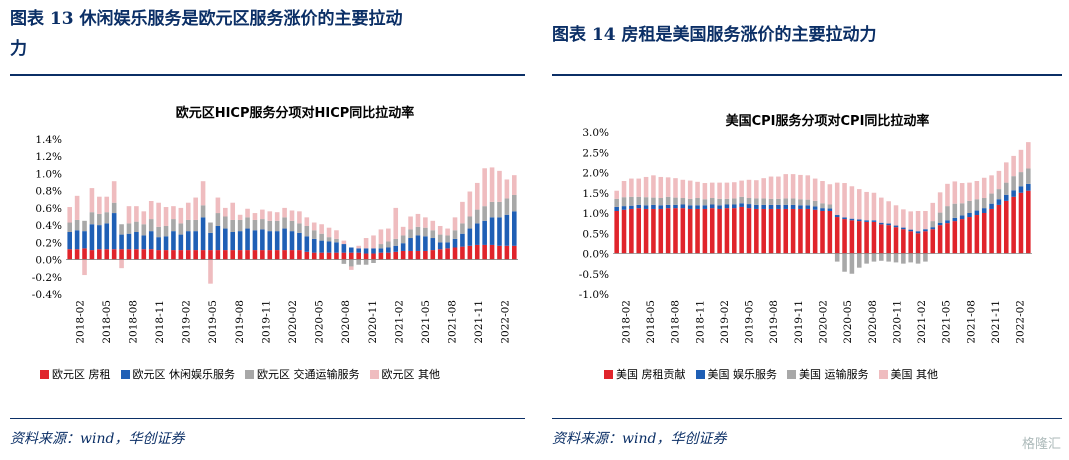 This screenshot has width=1069, height=460. I want to click on right-source-rule, so click(807, 418).